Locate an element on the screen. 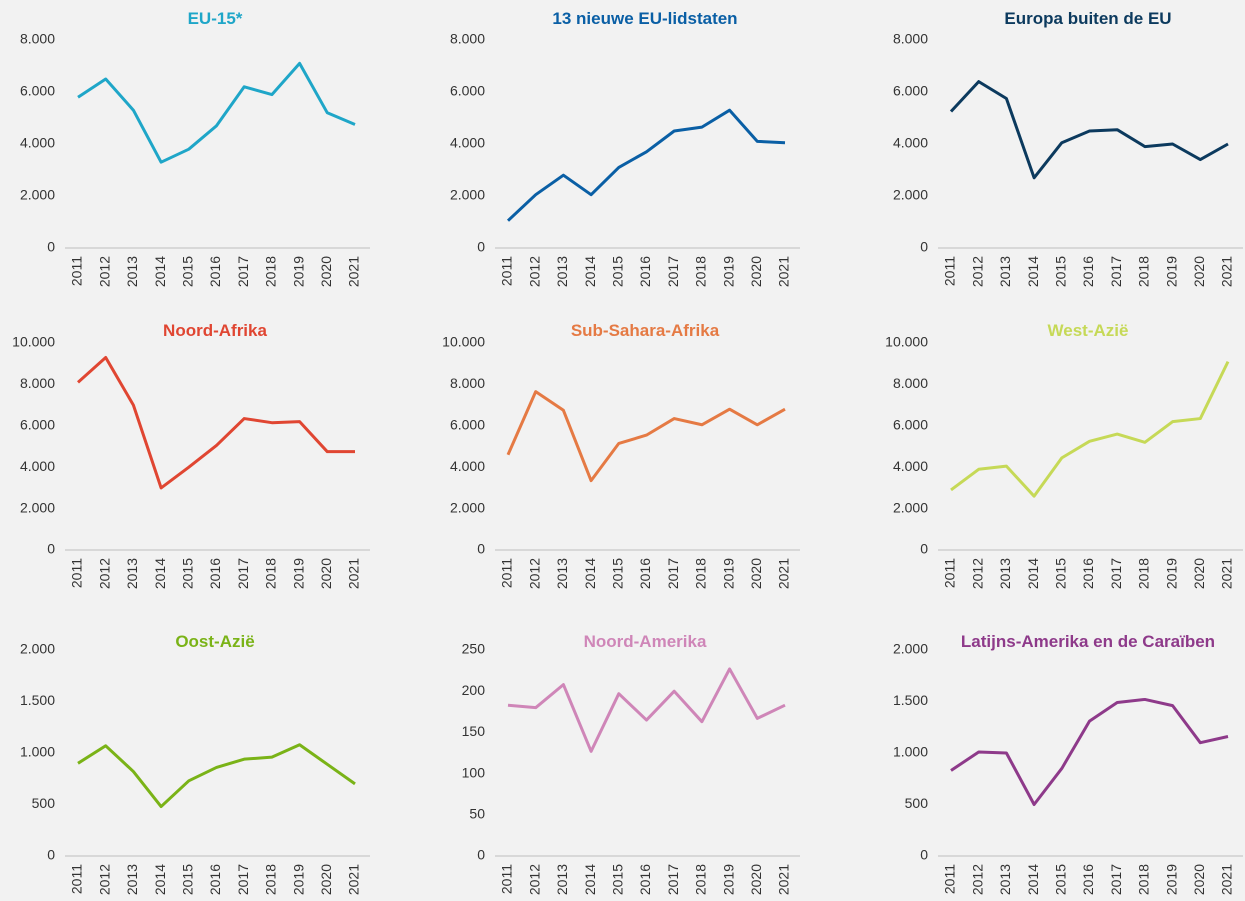 The image size is (1245, 901). chart-title: Noord-Amerika is located at coordinates (645, 641).